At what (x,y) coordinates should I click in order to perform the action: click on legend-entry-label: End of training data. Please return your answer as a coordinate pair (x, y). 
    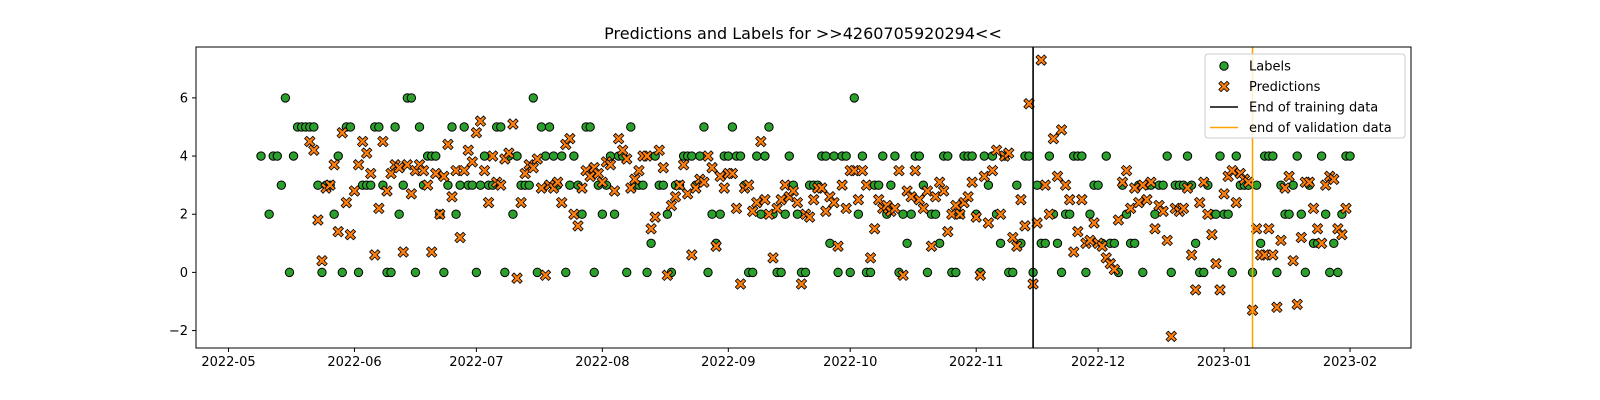
    Looking at the image, I should click on (1313, 108).